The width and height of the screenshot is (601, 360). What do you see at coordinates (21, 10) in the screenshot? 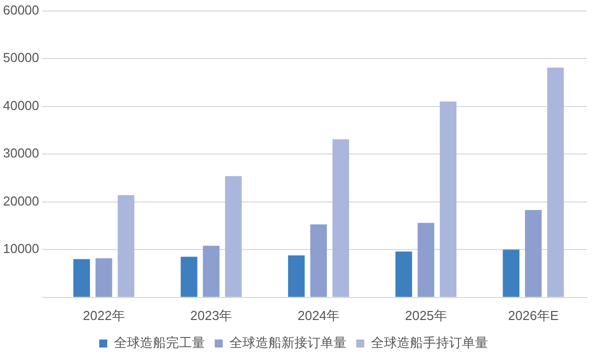
I see `y-tick-label: 60000` at bounding box center [21, 10].